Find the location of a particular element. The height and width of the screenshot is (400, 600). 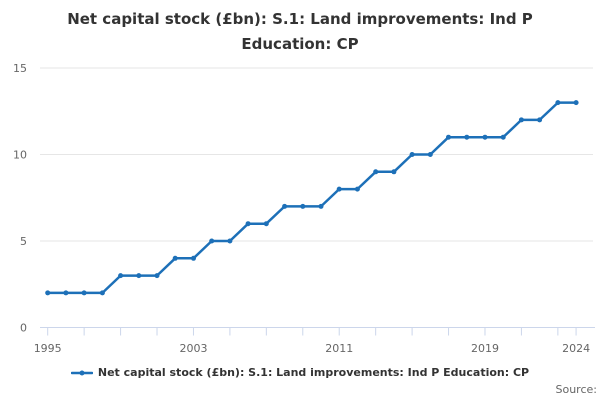

legend-line-marker-icon is located at coordinates (81, 372).